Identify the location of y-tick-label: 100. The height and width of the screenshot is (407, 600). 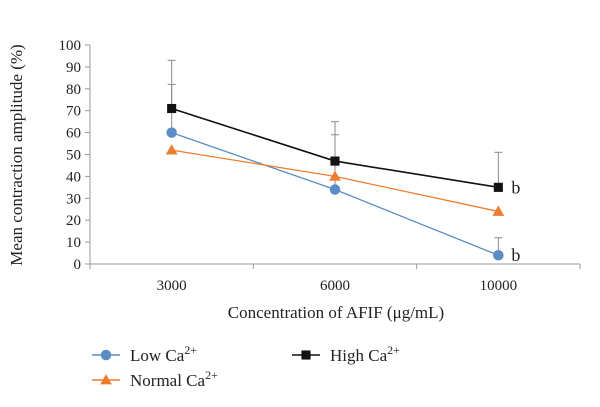
(70, 46).